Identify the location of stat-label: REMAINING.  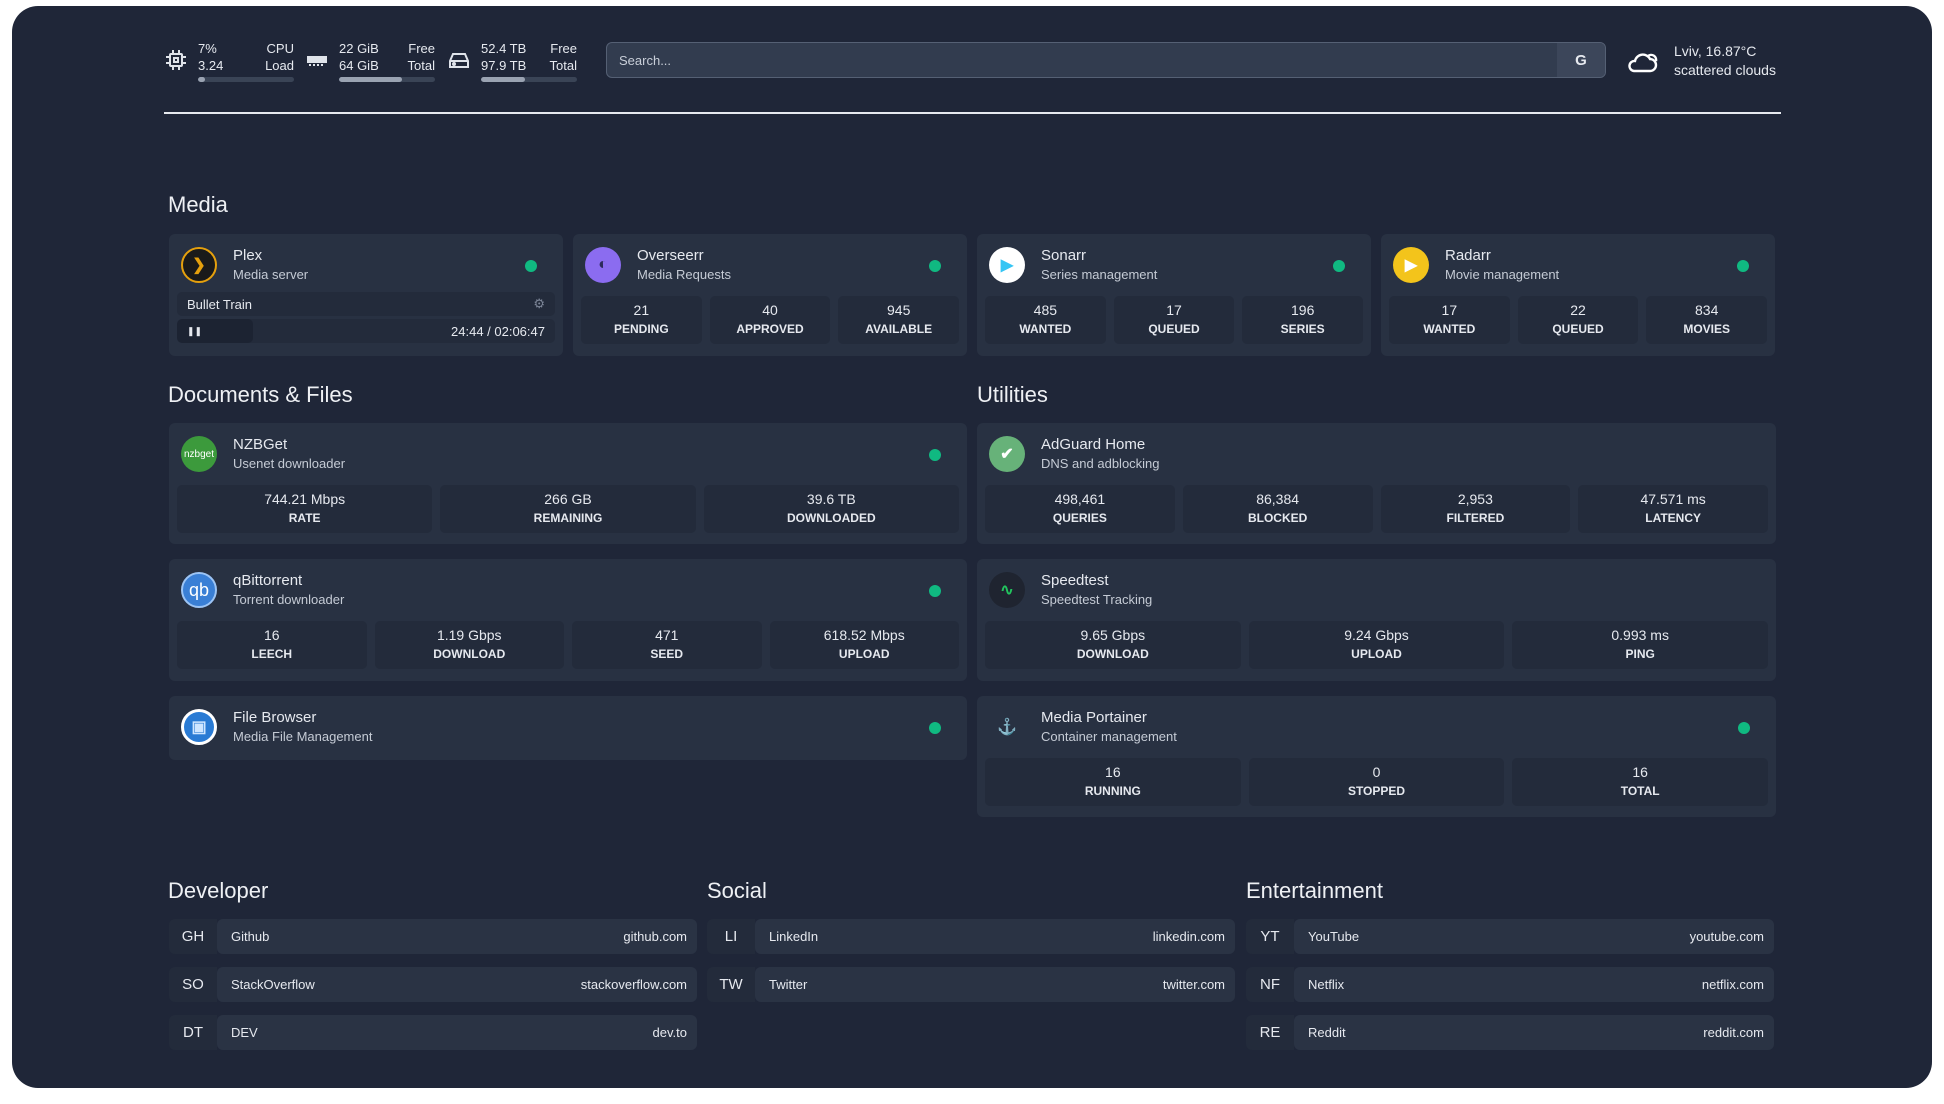
(568, 518).